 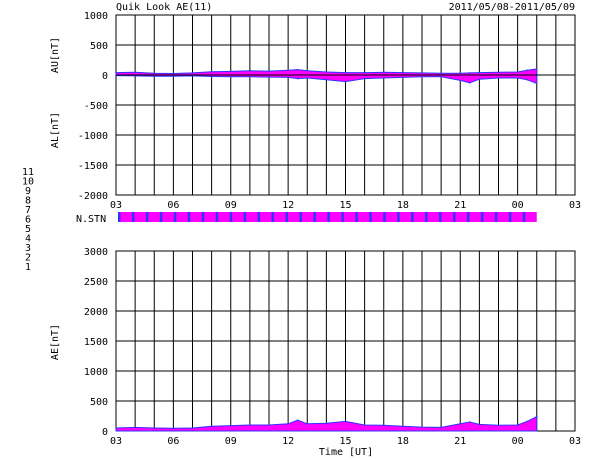 I want to click on au-al-x-tick-label: 18, so click(x=403, y=205).